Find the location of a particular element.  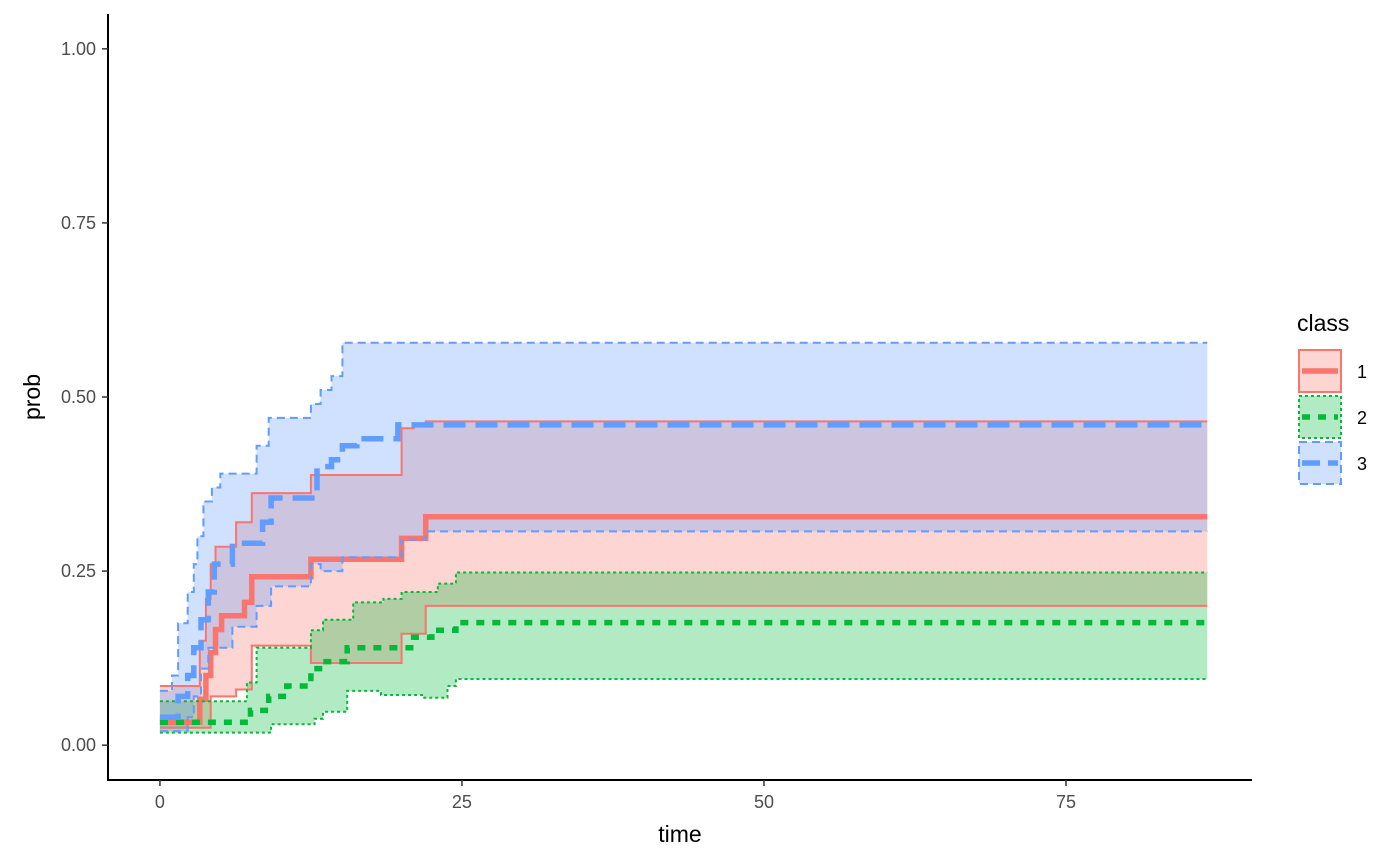

x-axis-title: time is located at coordinates (679, 834).